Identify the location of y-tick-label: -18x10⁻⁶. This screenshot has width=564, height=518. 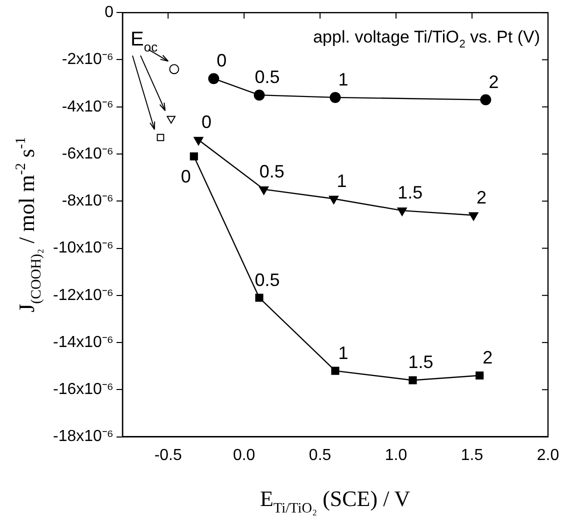
(83, 437).